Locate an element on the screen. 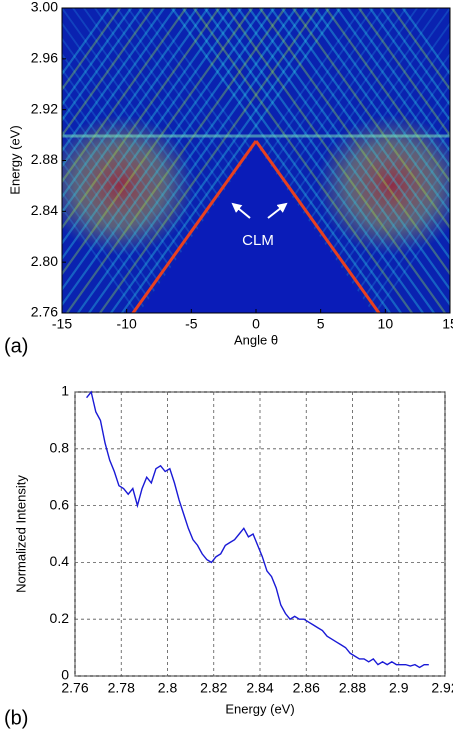 This screenshot has height=733, width=453. x-tick-label: 2.76 is located at coordinates (74, 688).